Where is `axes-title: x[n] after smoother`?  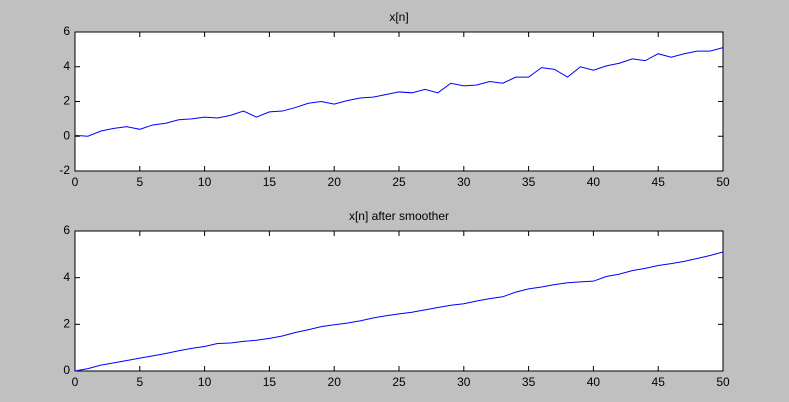 axes-title: x[n] after smoother is located at coordinates (399, 216).